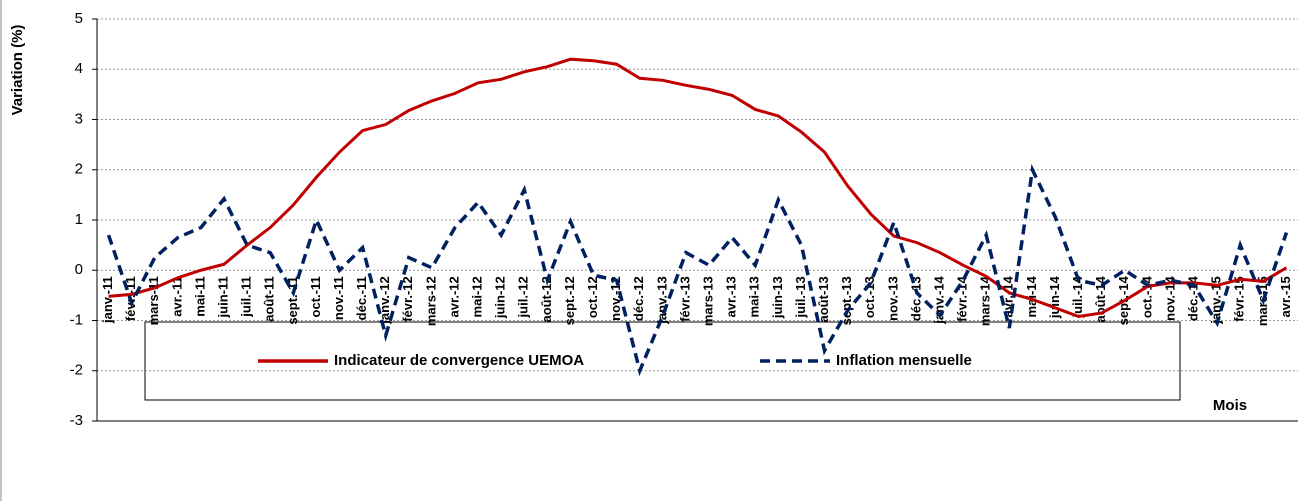  What do you see at coordinates (1169, 297) in the screenshot?
I see `x-tick-label: nov.-14` at bounding box center [1169, 297].